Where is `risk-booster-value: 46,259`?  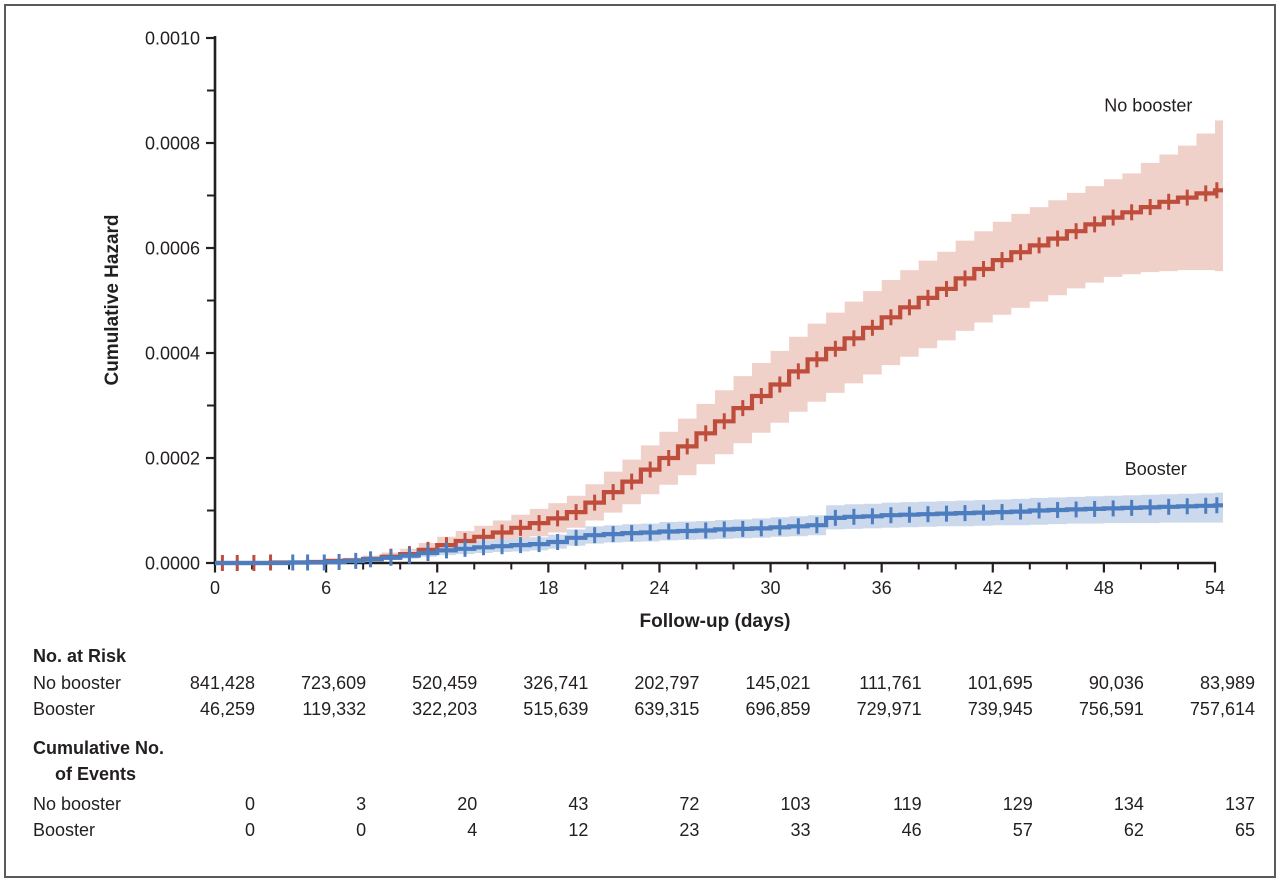
risk-booster-value: 46,259 is located at coordinates (227, 709).